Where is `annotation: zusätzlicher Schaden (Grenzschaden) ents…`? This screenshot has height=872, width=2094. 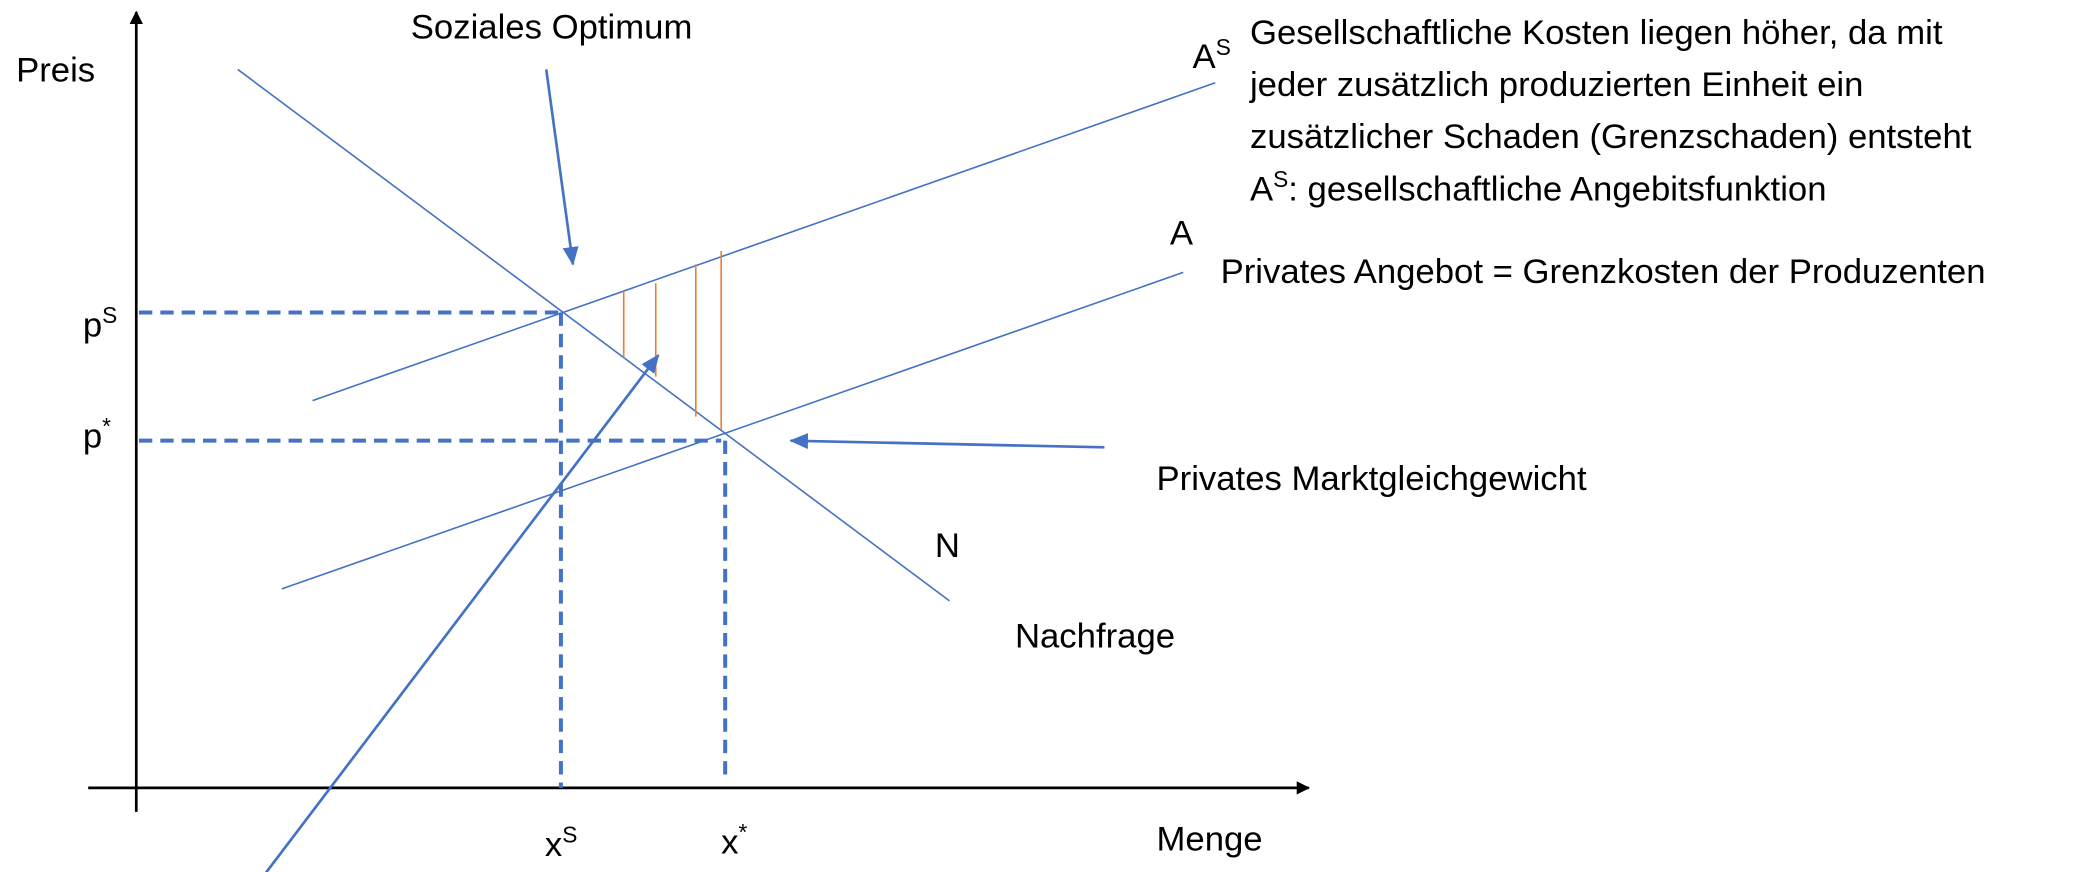 annotation: zusätzlicher Schaden (Grenzschaden) ents… is located at coordinates (1611, 137).